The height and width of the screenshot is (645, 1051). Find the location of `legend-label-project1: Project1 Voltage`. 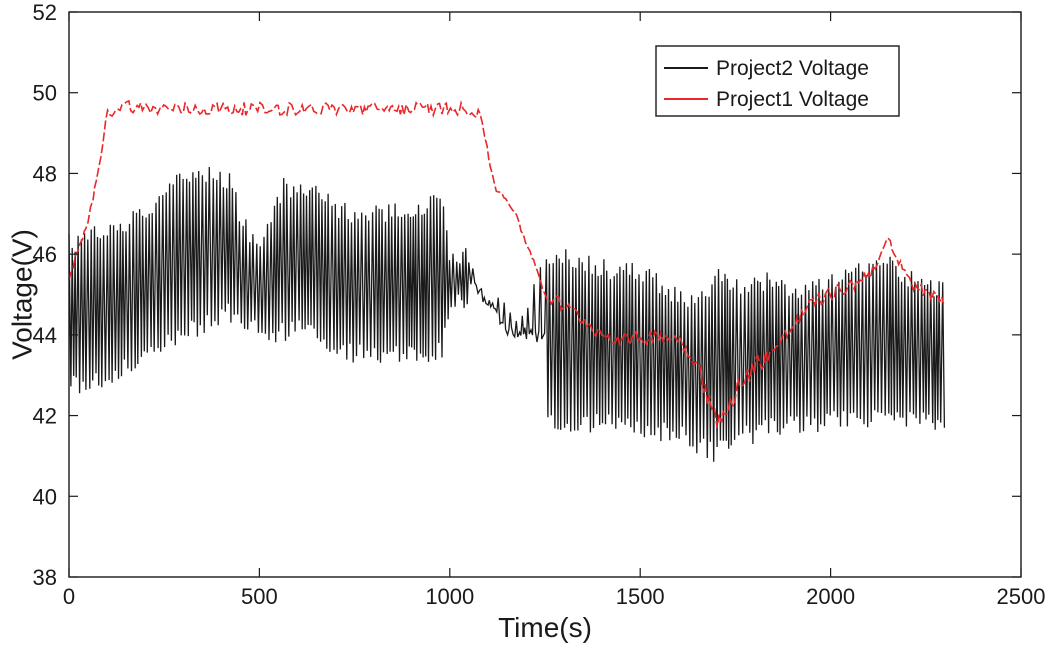

legend-label-project1: Project1 Voltage is located at coordinates (792, 99).